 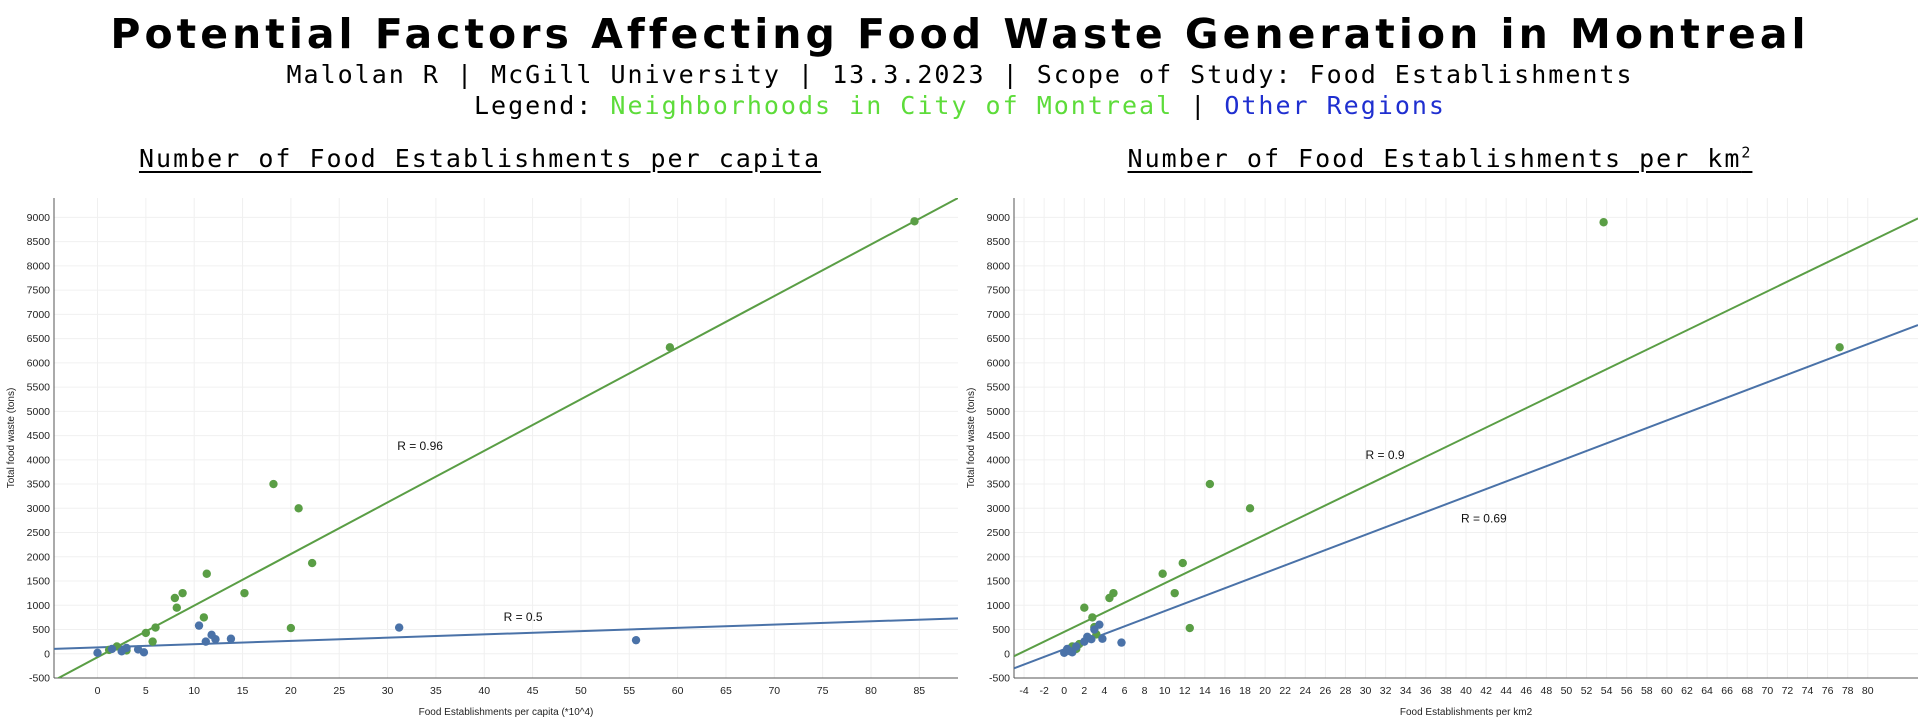 I want to click on x-tick-label: 5, so click(x=146, y=691).